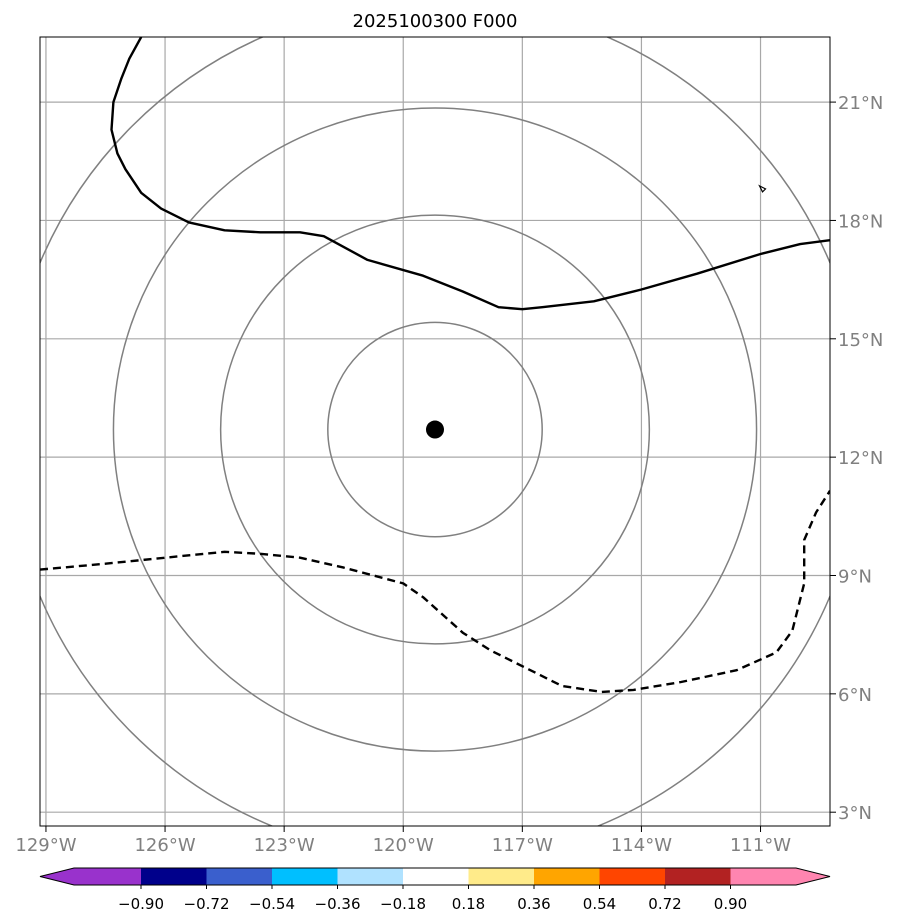  I want to click on latitude-ticks: 3°N 6°N 9°N 12°N 15°N 18°N 21°N, so click(856, 458).